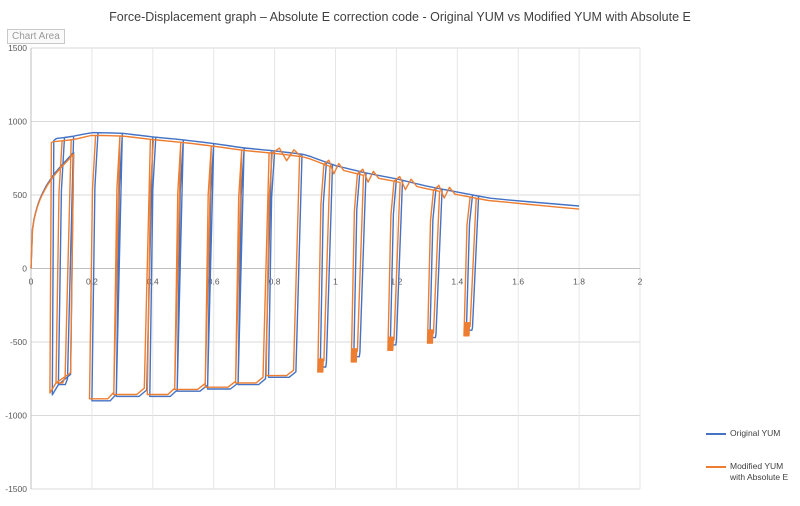 The height and width of the screenshot is (506, 800). Describe the element at coordinates (579, 282) in the screenshot. I see `x-tick-label: 1.8` at that location.